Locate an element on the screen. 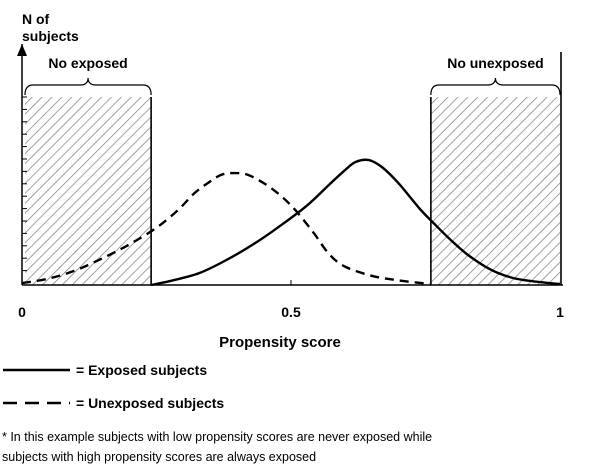 This screenshot has height=471, width=600. y-axis-title: N of subjects is located at coordinates (50, 27).